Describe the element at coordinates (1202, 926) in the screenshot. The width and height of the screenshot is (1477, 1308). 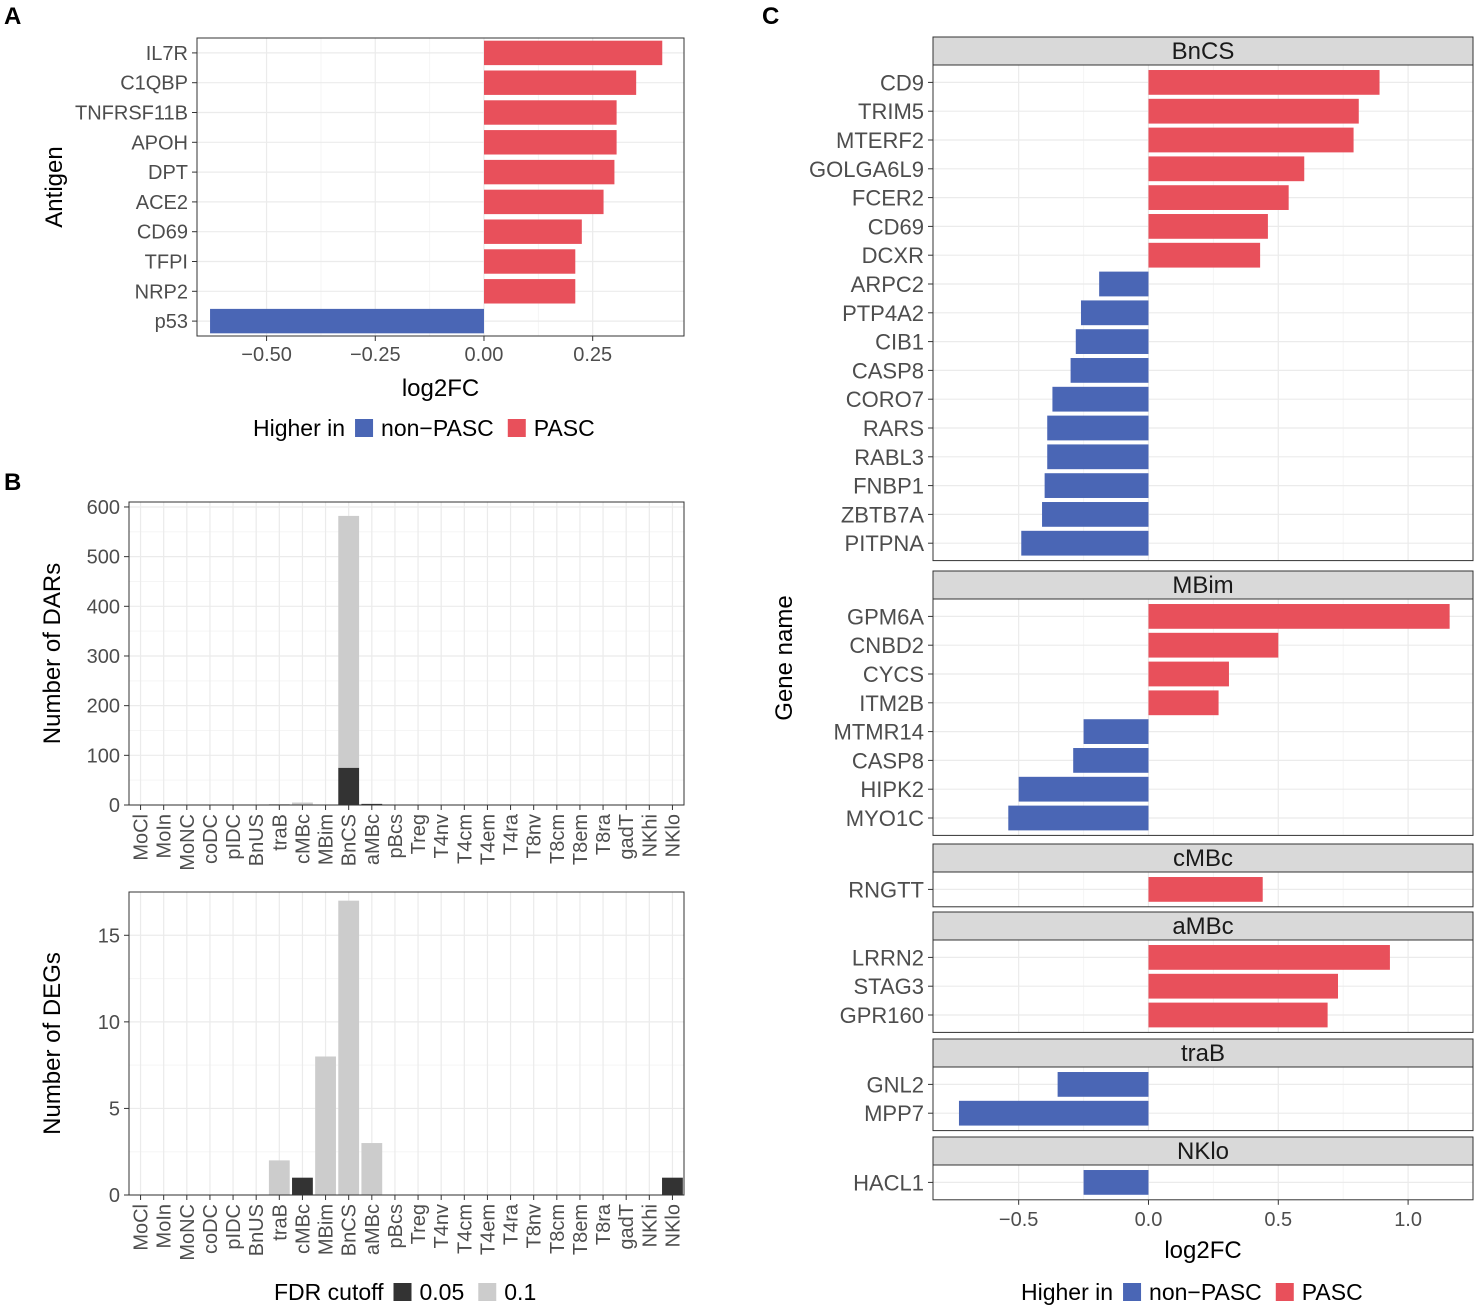
I see `facet-strip-label: aMBc` at that location.